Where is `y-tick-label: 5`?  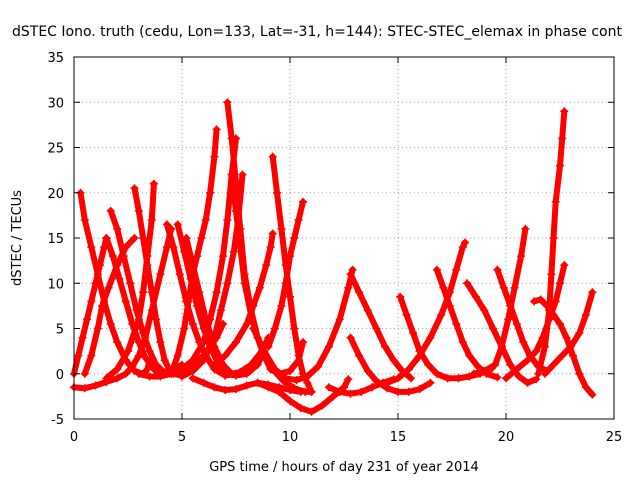
y-tick-label: 5 is located at coordinates (60, 330).